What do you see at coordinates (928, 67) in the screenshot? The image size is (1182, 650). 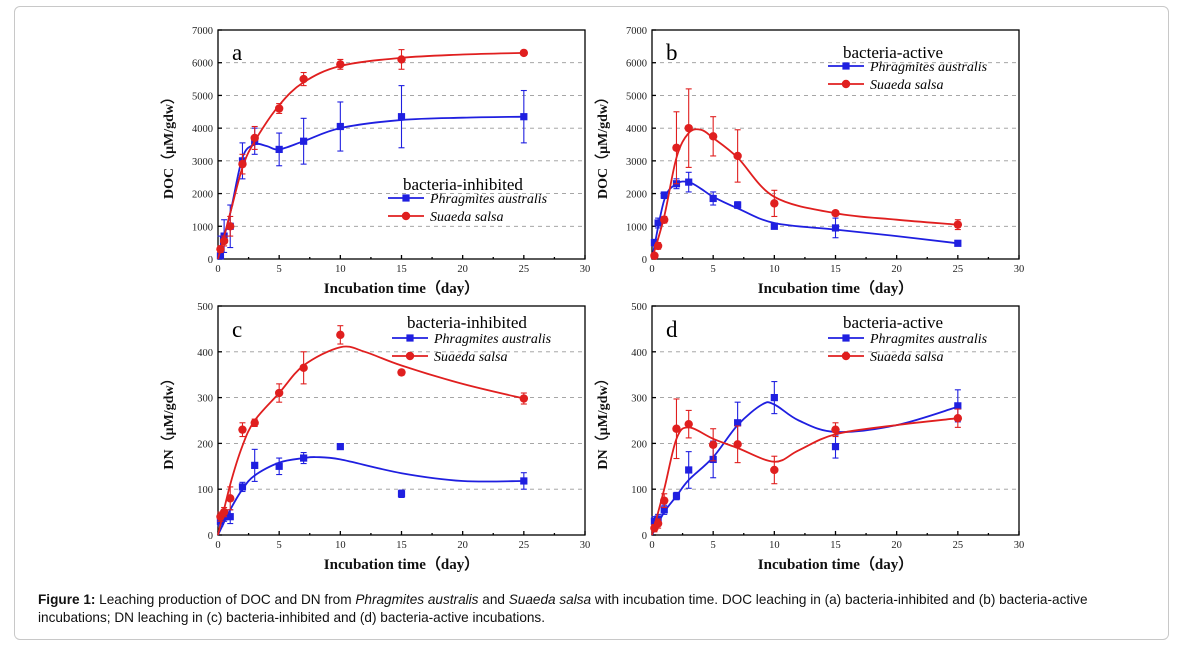 I see `legend-label: Phragmites australis` at bounding box center [928, 67].